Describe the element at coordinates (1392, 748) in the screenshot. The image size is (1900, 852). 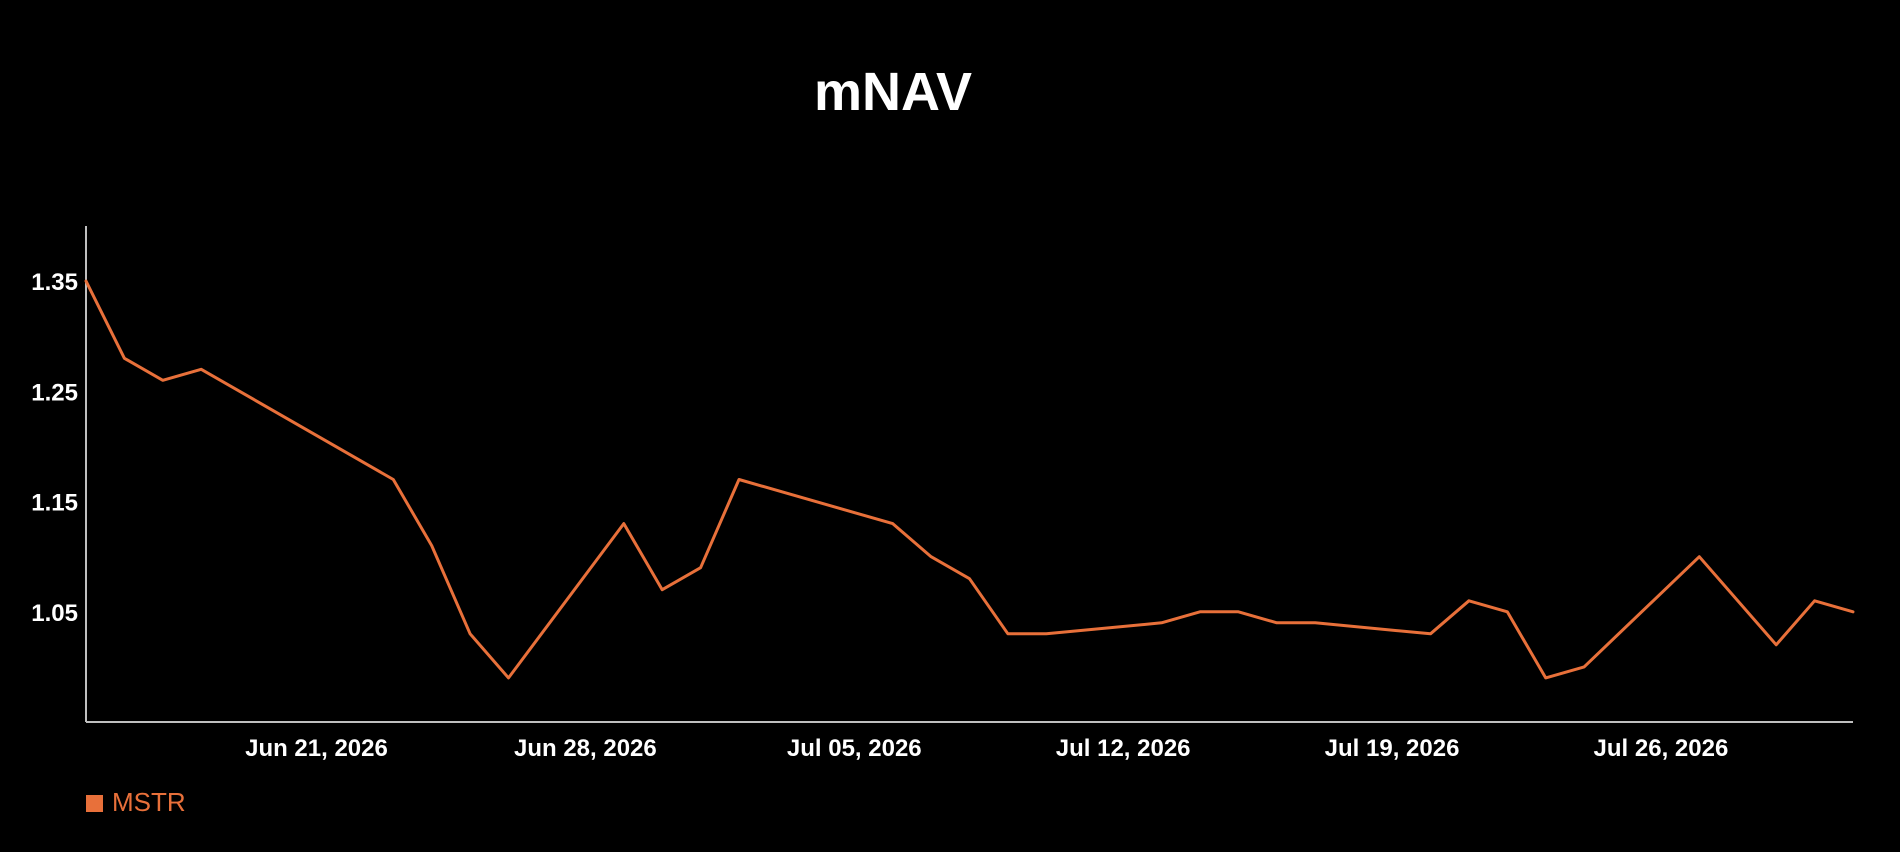
I see `x-tick-label: Jul 19, 2026` at that location.